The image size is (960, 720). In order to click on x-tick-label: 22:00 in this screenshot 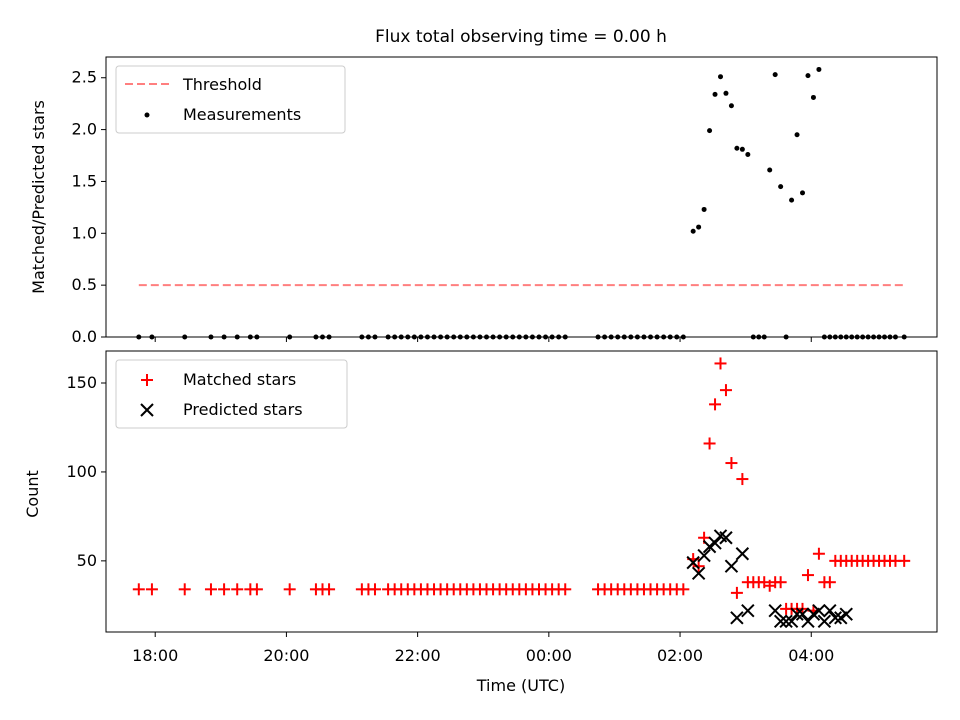, I will do `click(418, 655)`.